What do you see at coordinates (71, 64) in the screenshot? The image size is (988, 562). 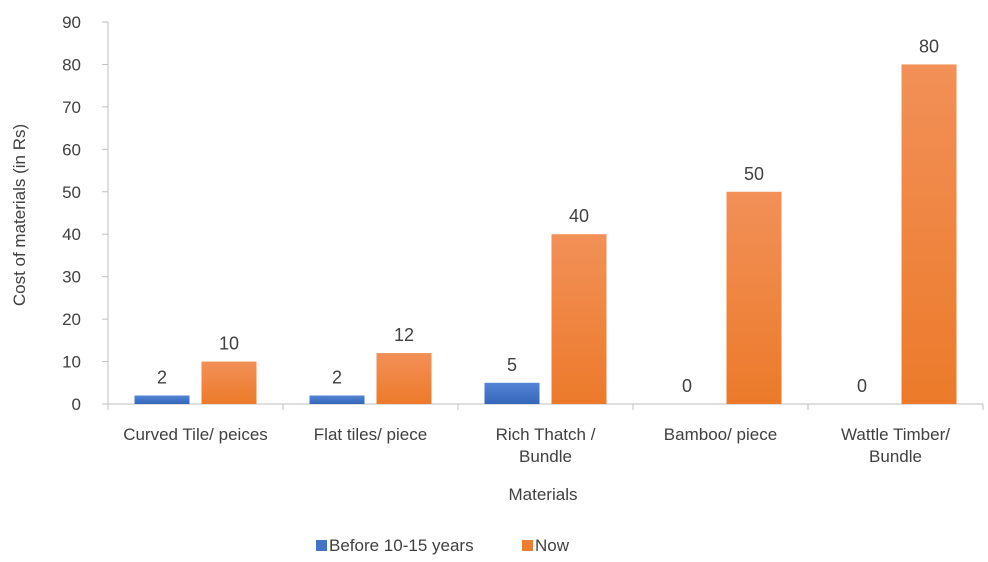 I see `y-tick-label: 80` at bounding box center [71, 64].